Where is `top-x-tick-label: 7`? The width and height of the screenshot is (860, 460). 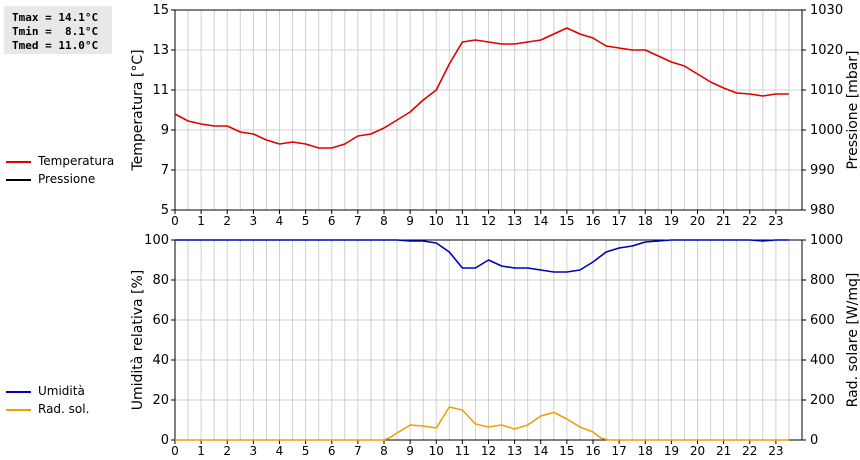 top-x-tick-label: 7 is located at coordinates (358, 221).